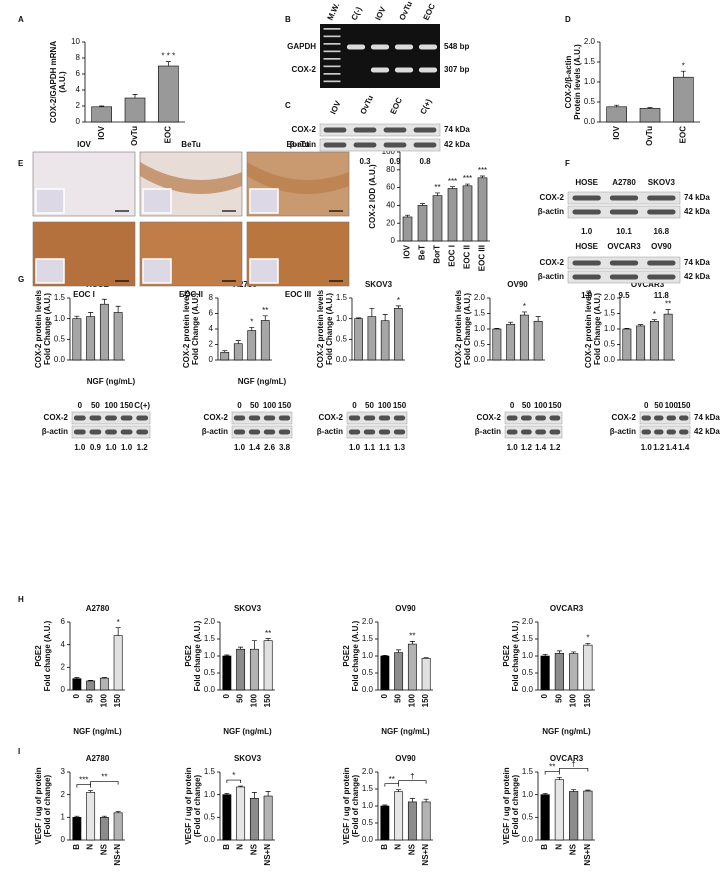  What do you see at coordinates (397, 106) in the screenshot?
I see `lane-label: EOC` at bounding box center [397, 106].